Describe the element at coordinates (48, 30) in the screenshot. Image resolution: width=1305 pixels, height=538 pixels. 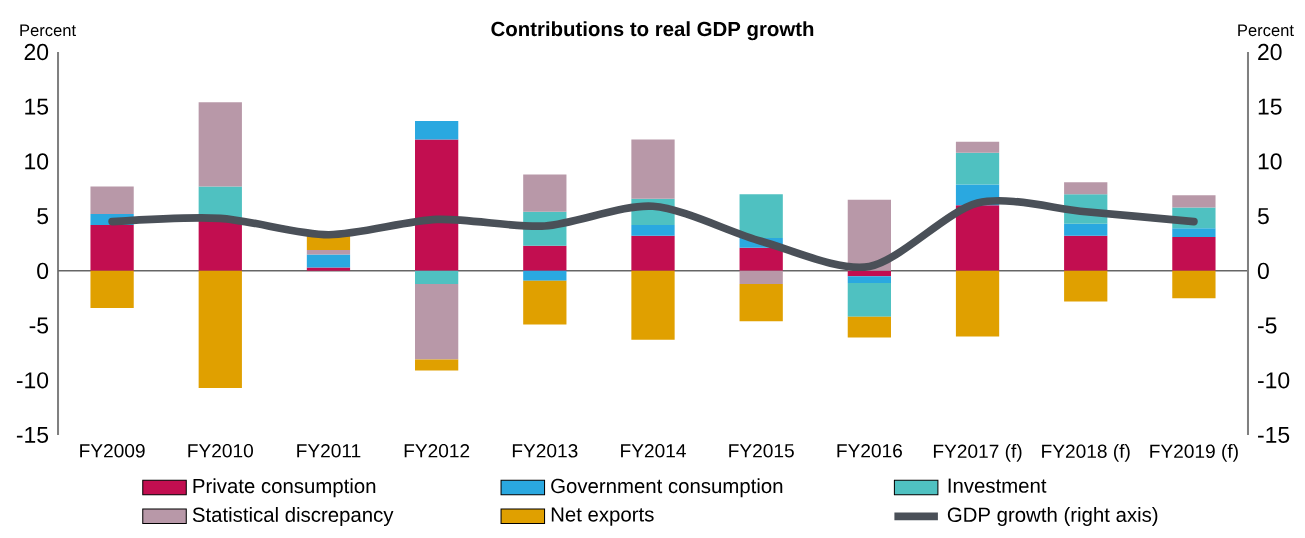
I see `y-axis-title: Percent` at that location.